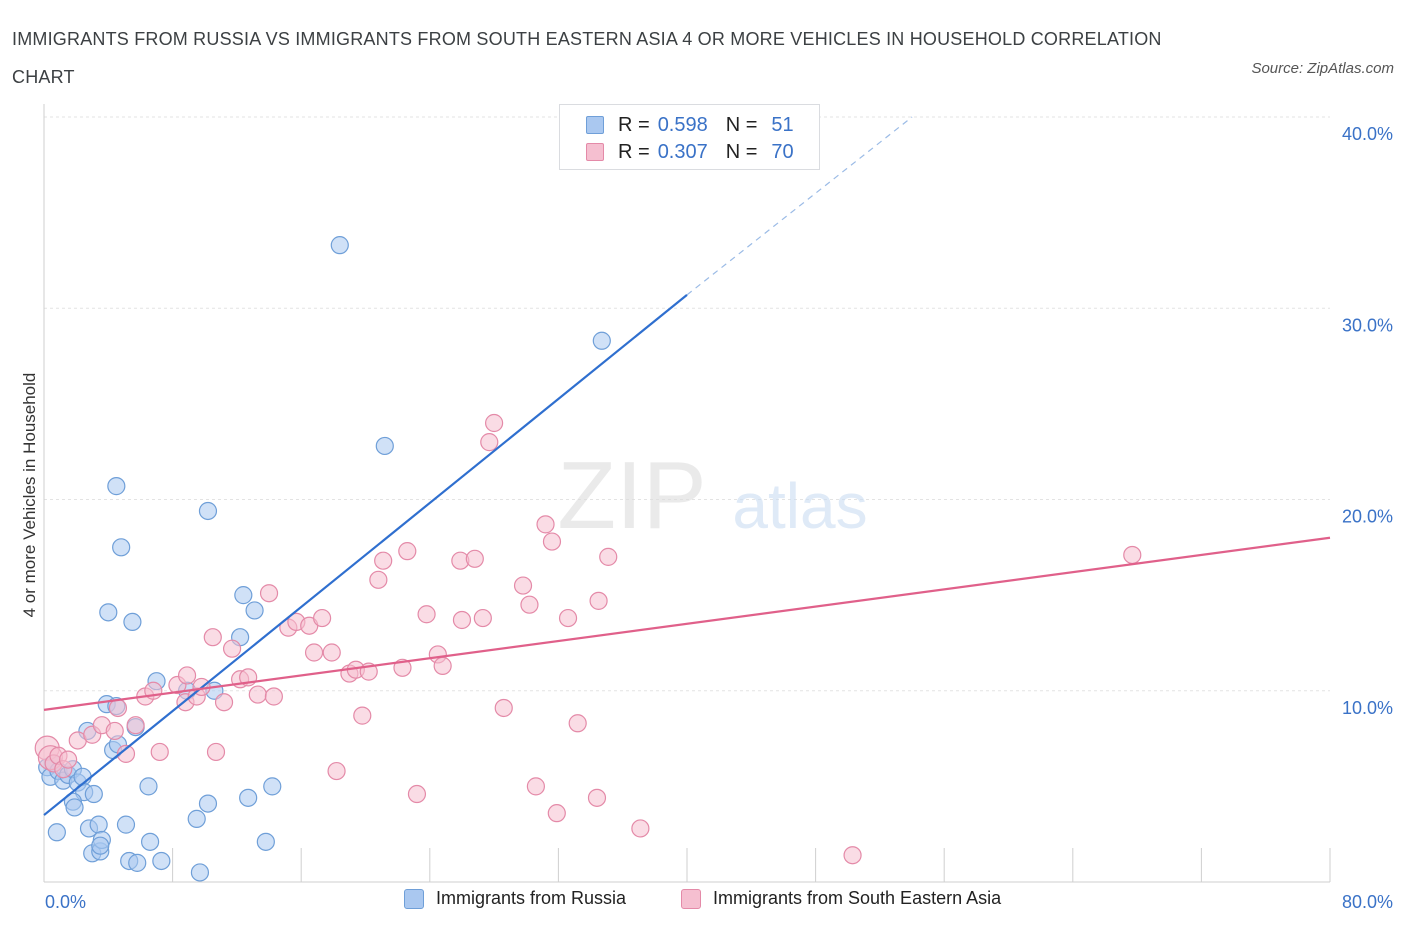 Image resolution: width=1406 pixels, height=930 pixels. What do you see at coordinates (1322, 68) in the screenshot?
I see `source-label: Source: ZipAtlas.com` at bounding box center [1322, 68].